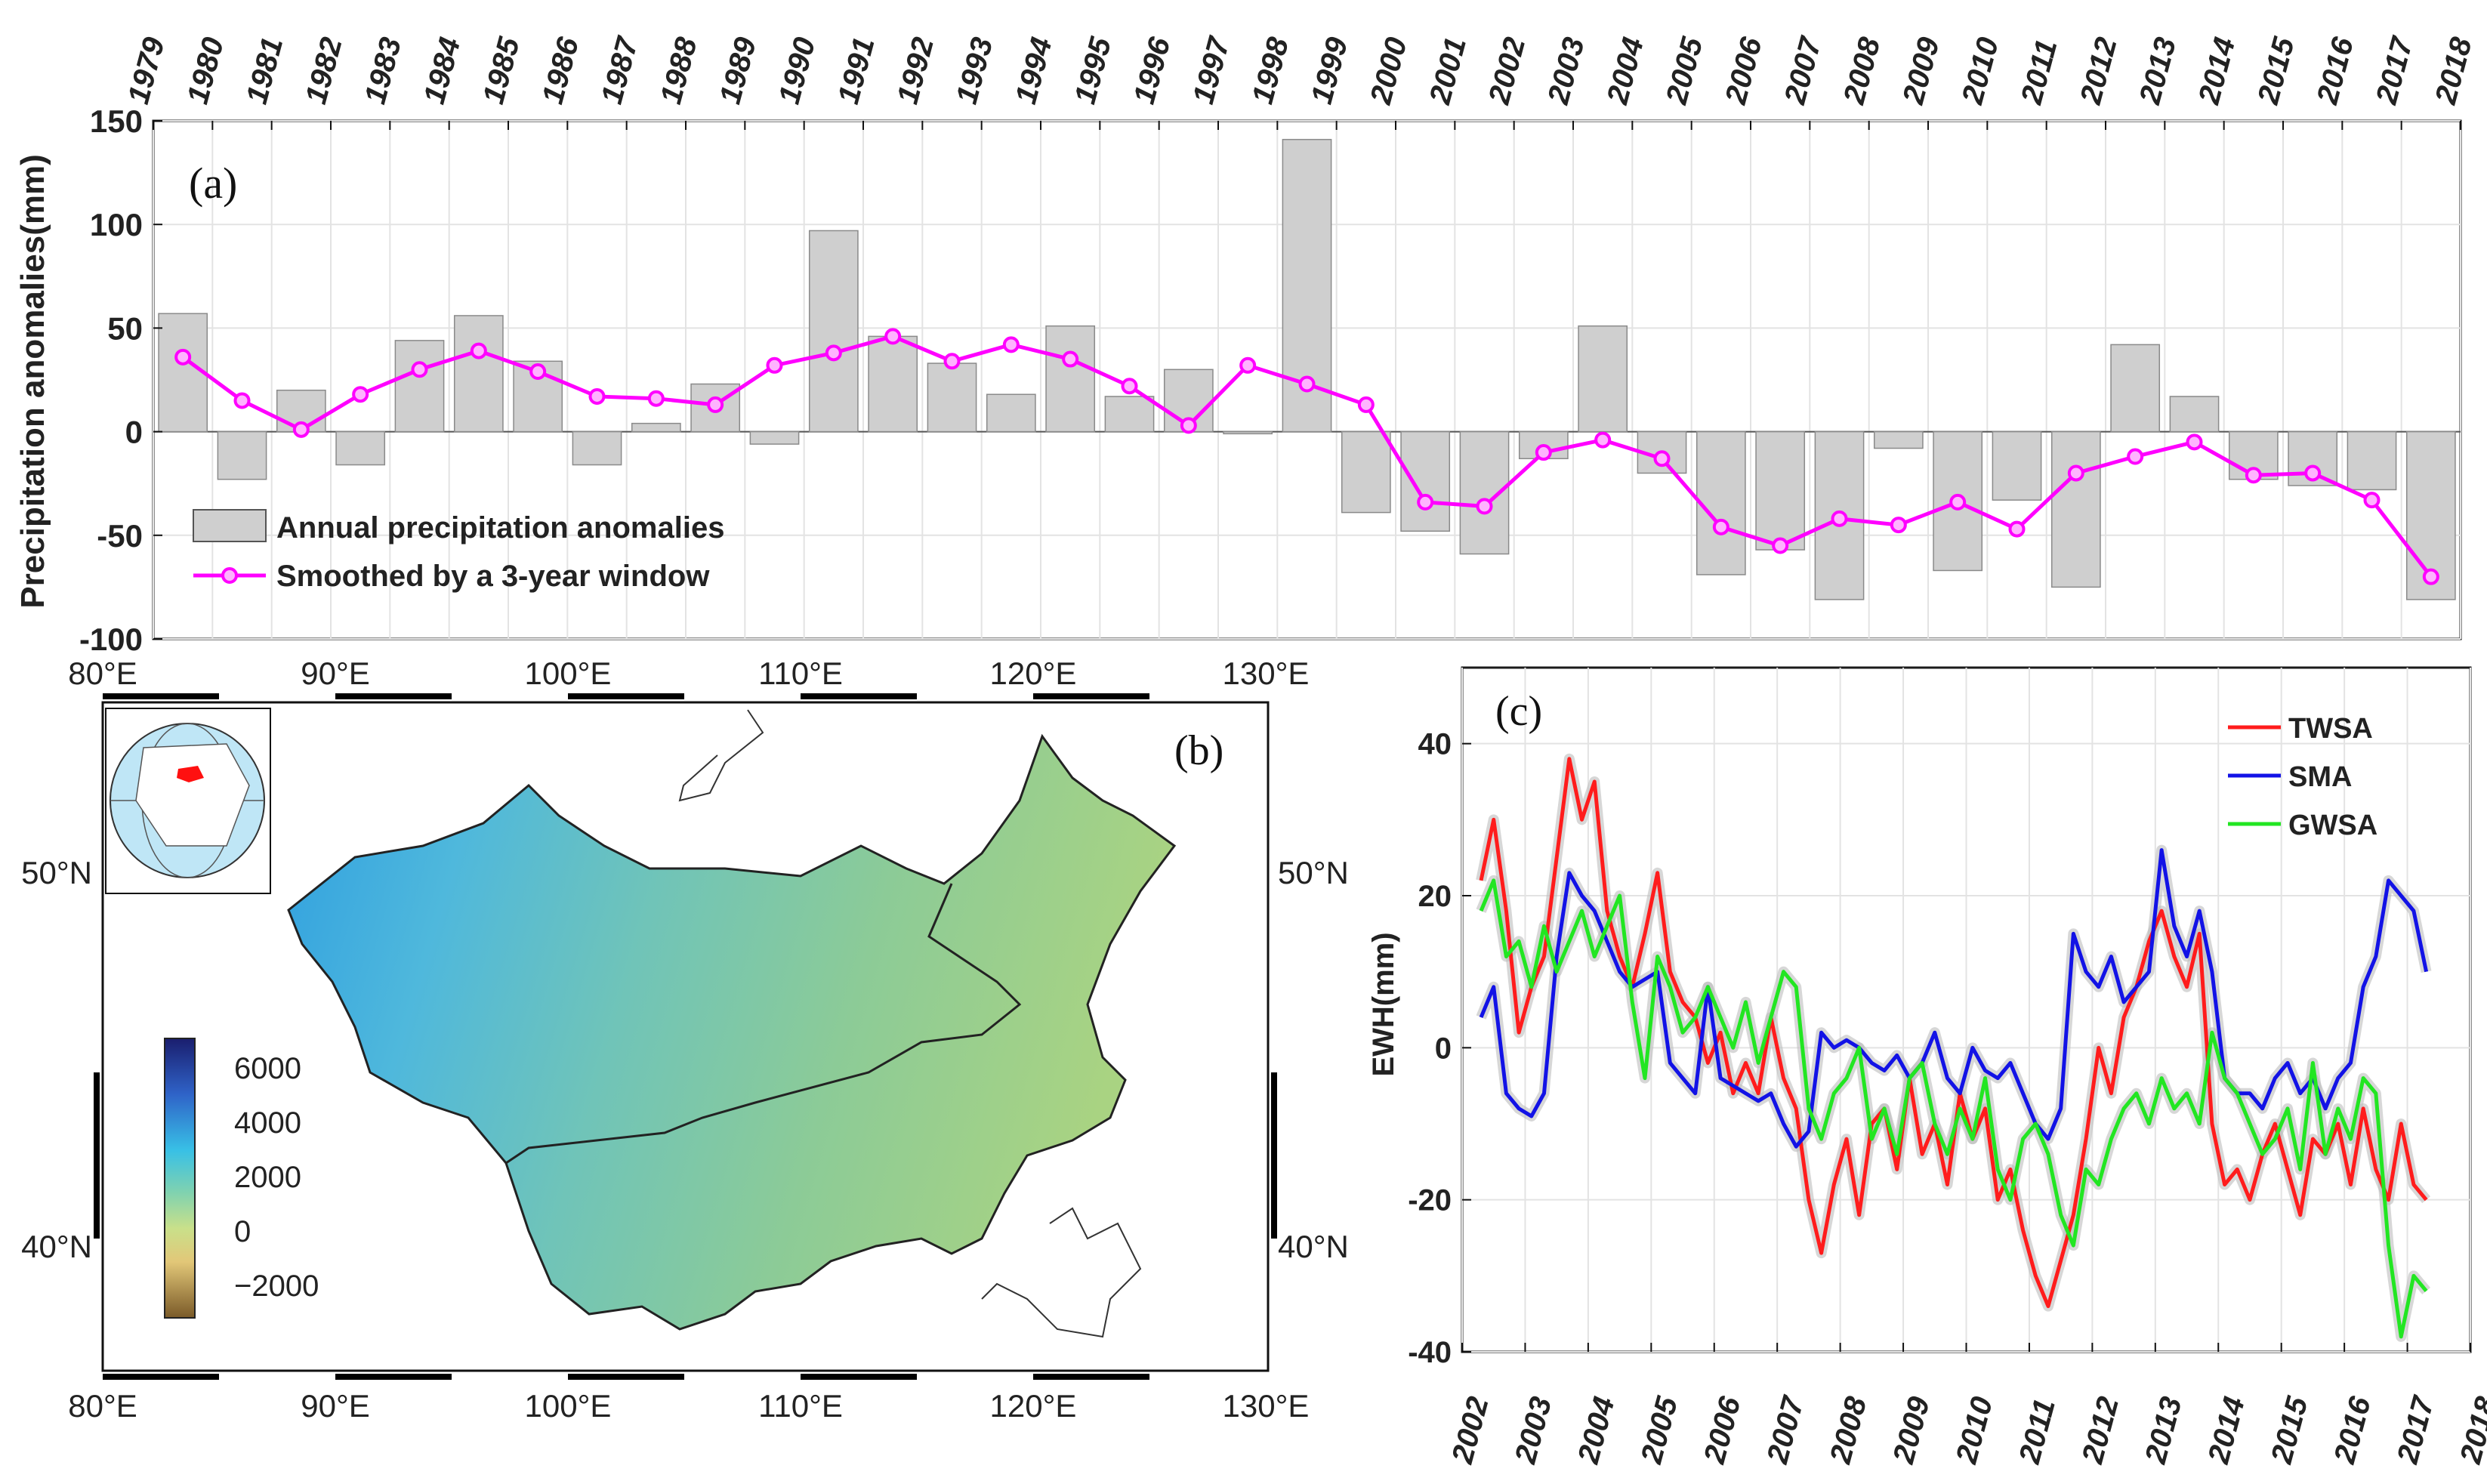  Describe the element at coordinates (117, 224) in the screenshot. I see `panel-a-y-tick-label: 100` at that location.